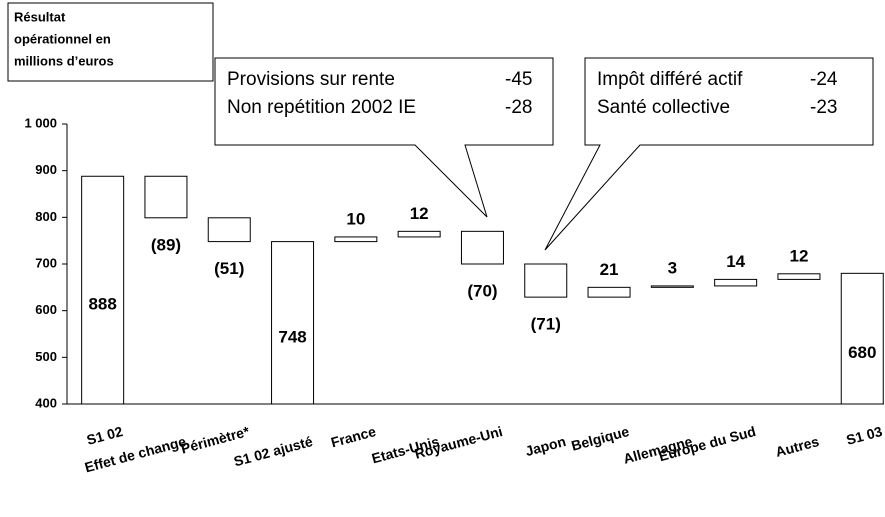  What do you see at coordinates (46, 262) in the screenshot?
I see `y-tick-label: 700` at bounding box center [46, 262].